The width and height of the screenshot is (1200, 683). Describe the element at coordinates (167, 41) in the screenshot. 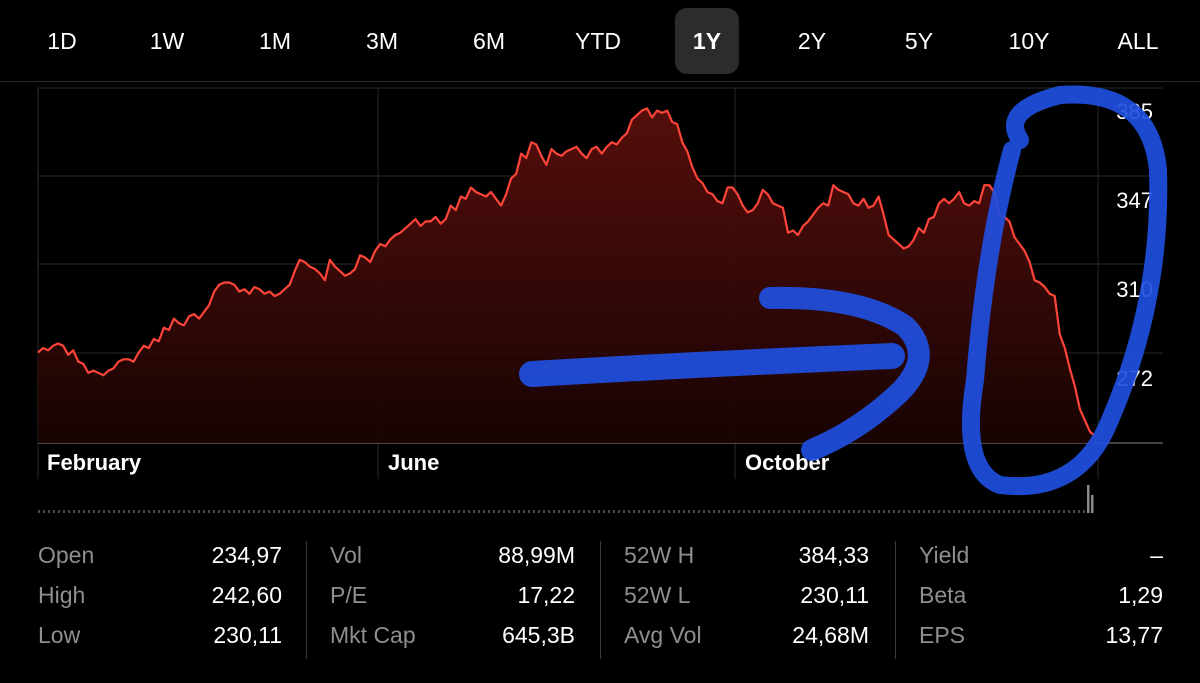

I see `tab-1w: 1W` at that location.